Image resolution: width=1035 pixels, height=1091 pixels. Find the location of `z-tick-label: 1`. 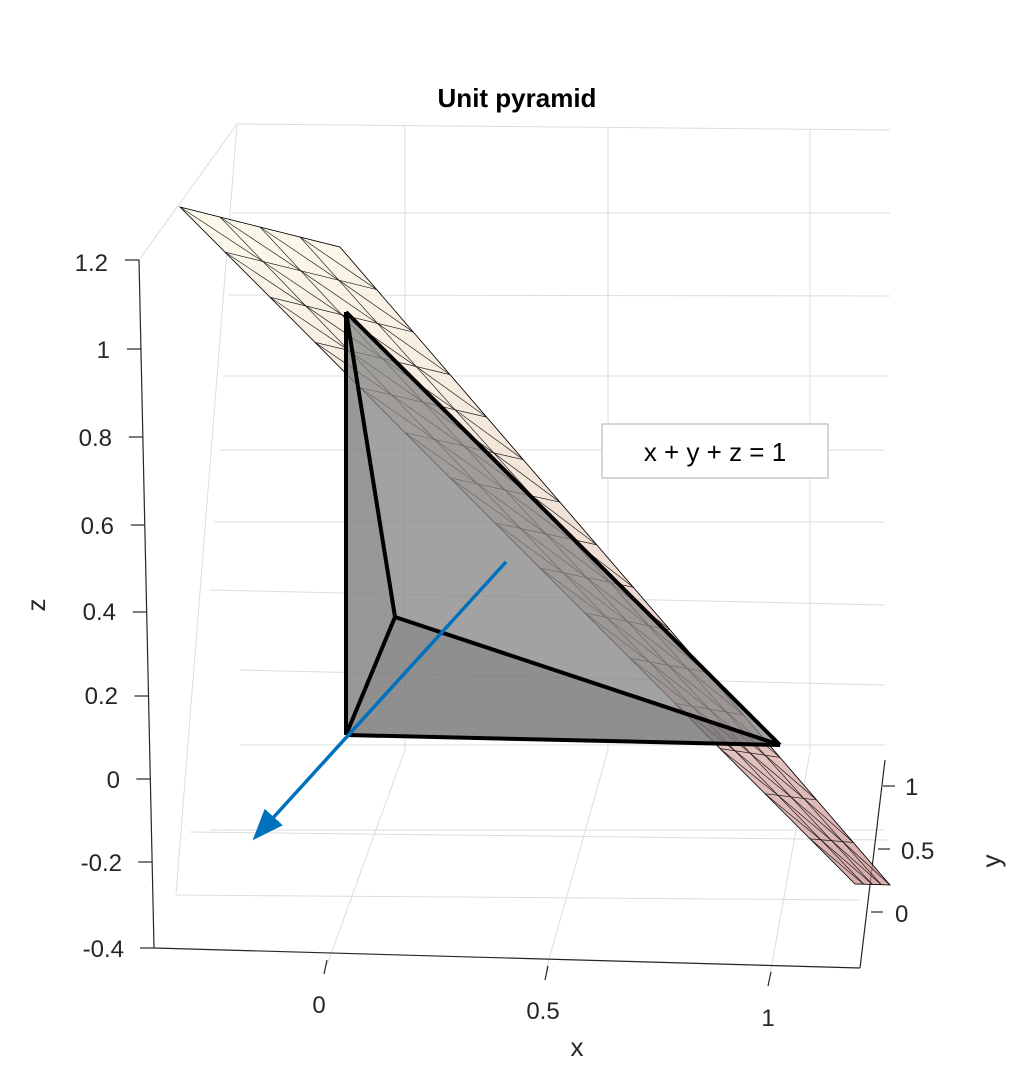

z-tick-label: 1 is located at coordinates (103, 350).